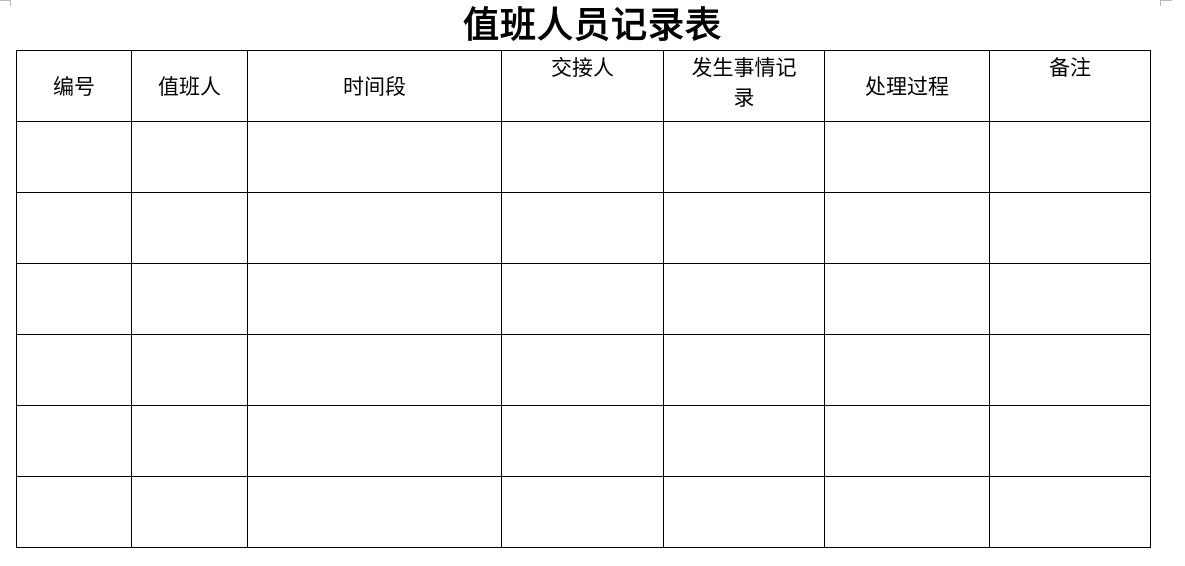 This screenshot has height=566, width=1185. What do you see at coordinates (5, 0) in the screenshot?
I see `corner-mark-left` at bounding box center [5, 0].